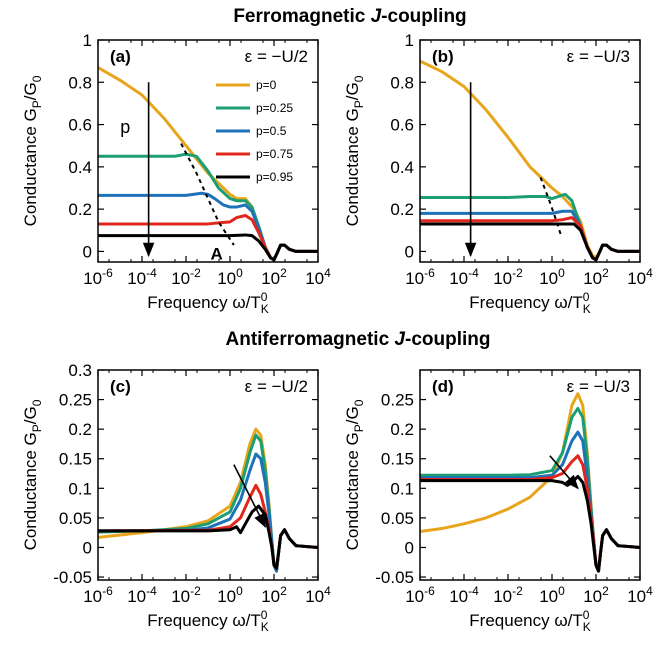 Image resolution: width=661 pixels, height=653 pixels. I want to click on dashed-label-A: A, so click(216, 253).